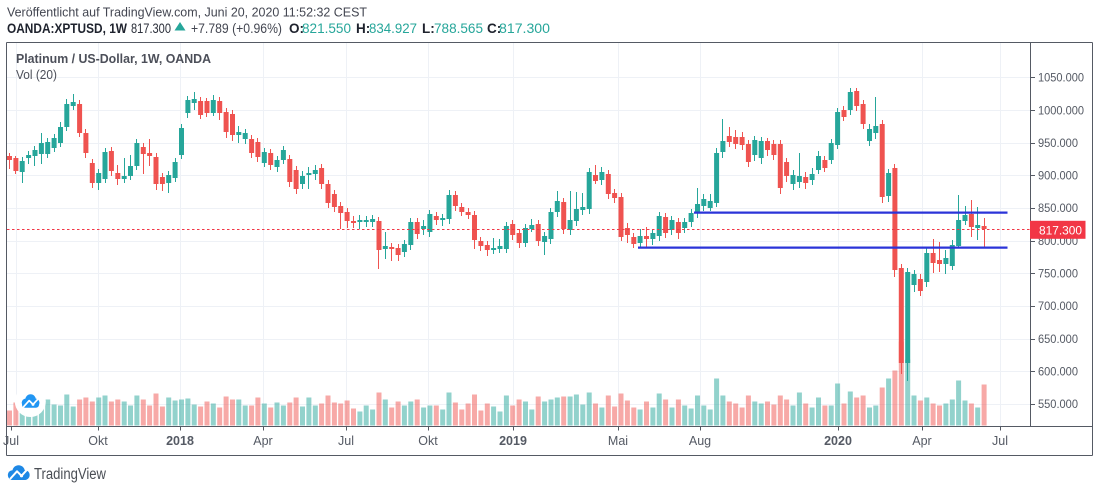 This screenshot has width=1100, height=492. I want to click on svg-text: 900.000, so click(1058, 176).